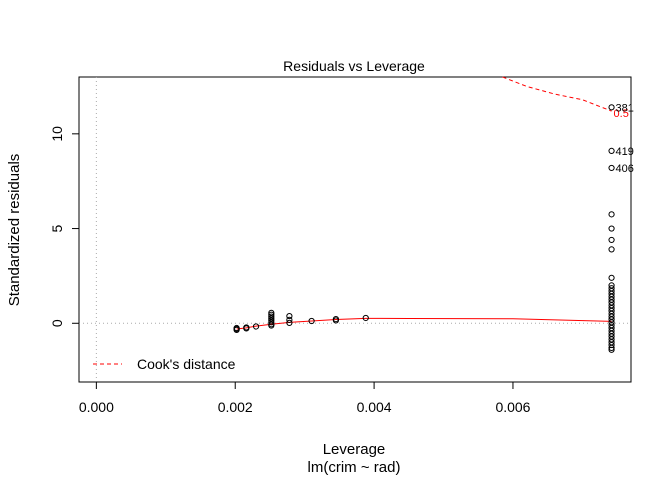 This screenshot has height=485, width=672. Describe the element at coordinates (557, 94) in the screenshot. I see `cooks-contour-line` at that location.